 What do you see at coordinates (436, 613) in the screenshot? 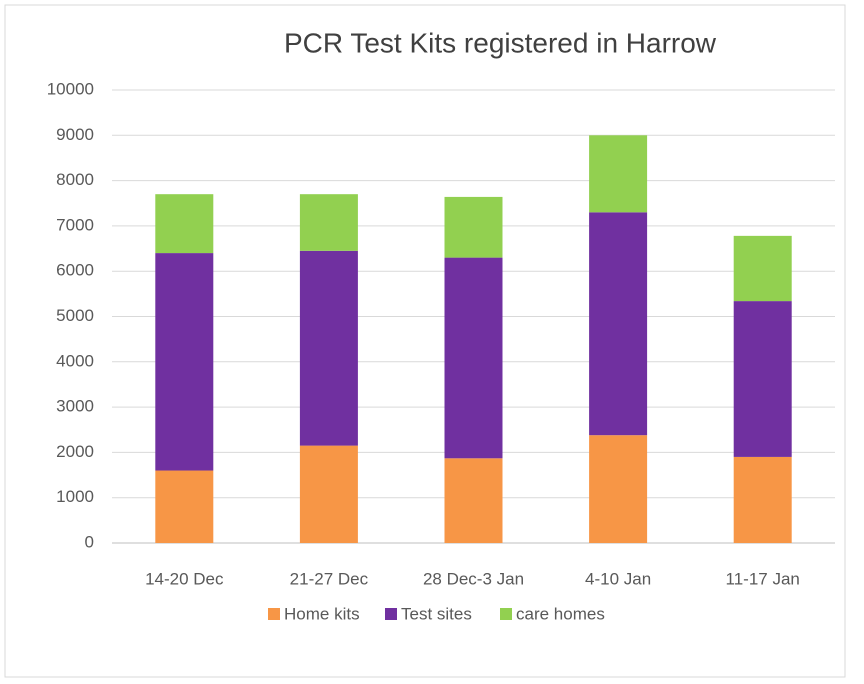
I see `legend-label: Test sites` at bounding box center [436, 613].